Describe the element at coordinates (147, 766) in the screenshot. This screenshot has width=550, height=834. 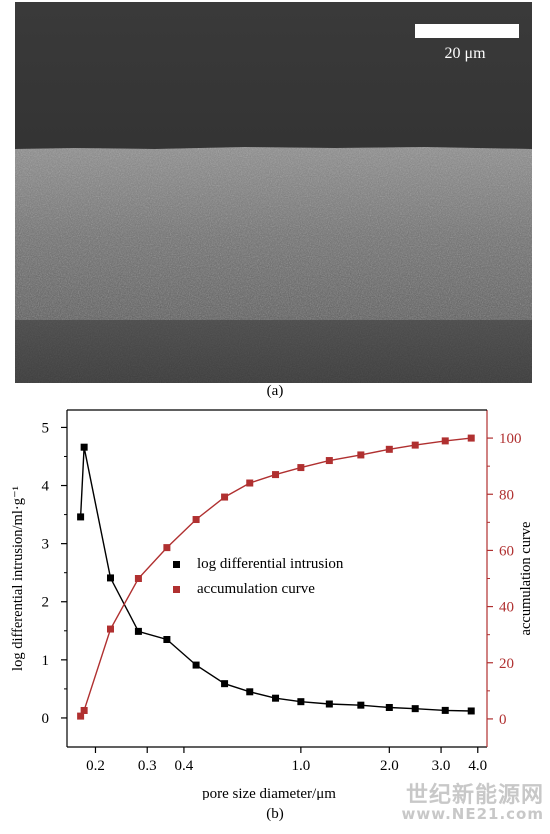
I see `x-tick-label: 0.3` at that location.